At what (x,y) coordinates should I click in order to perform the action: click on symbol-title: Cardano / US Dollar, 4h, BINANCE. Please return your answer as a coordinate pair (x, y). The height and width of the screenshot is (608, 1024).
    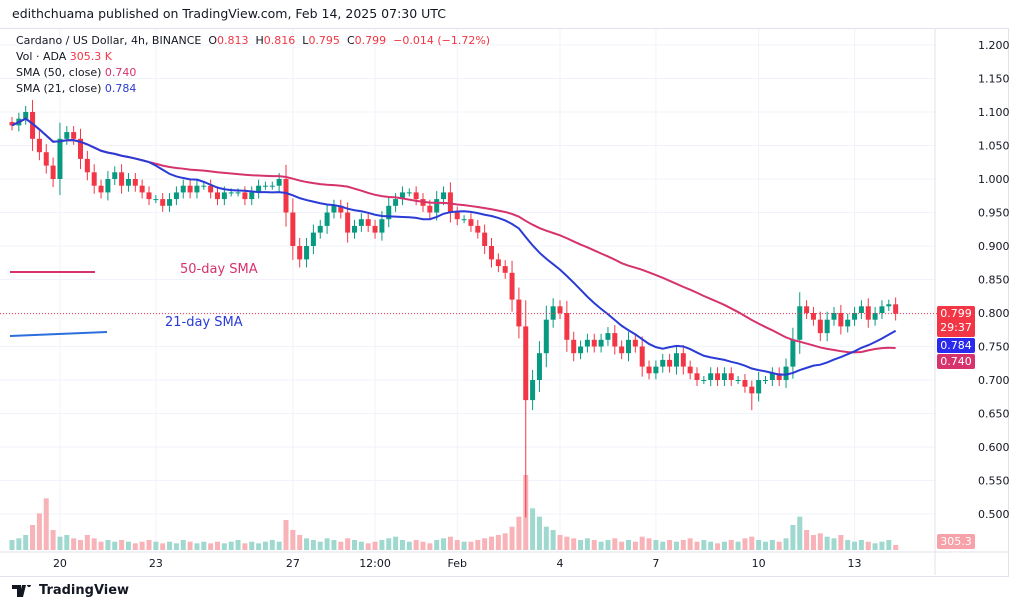
    Looking at the image, I should click on (109, 40).